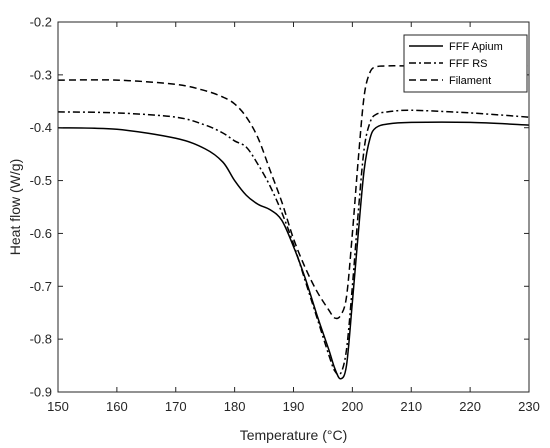 The image size is (550, 448). What do you see at coordinates (41, 74) in the screenshot?
I see `y-tick-label: -0.3` at bounding box center [41, 74].